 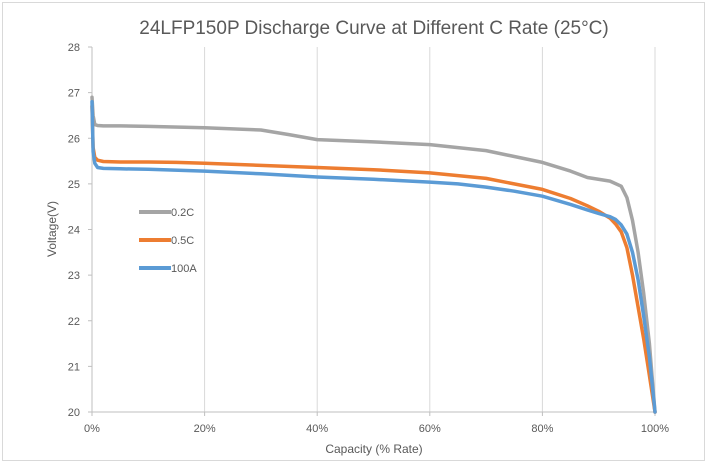 What do you see at coordinates (52, 229) in the screenshot?
I see `y-axis-title: Voltage(V)` at bounding box center [52, 229].